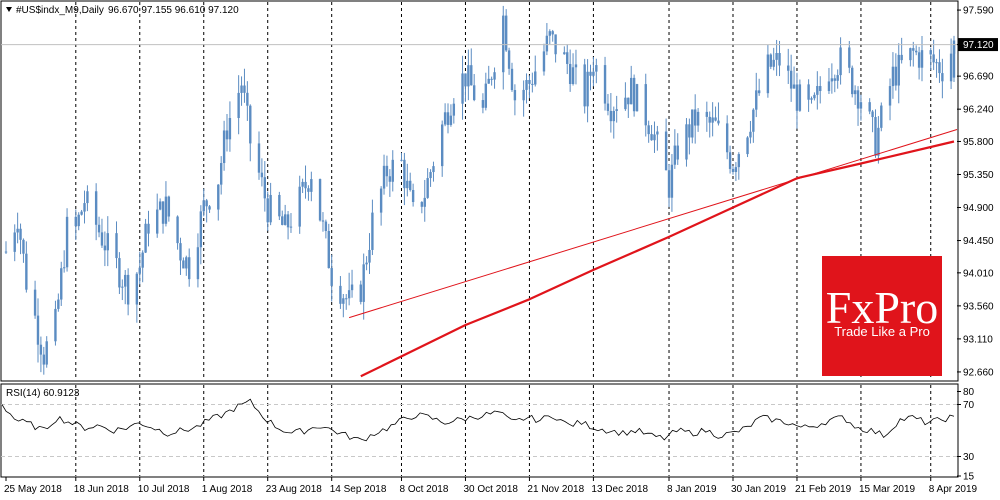  I want to click on price-tick-label: 97.590, so click(978, 11).